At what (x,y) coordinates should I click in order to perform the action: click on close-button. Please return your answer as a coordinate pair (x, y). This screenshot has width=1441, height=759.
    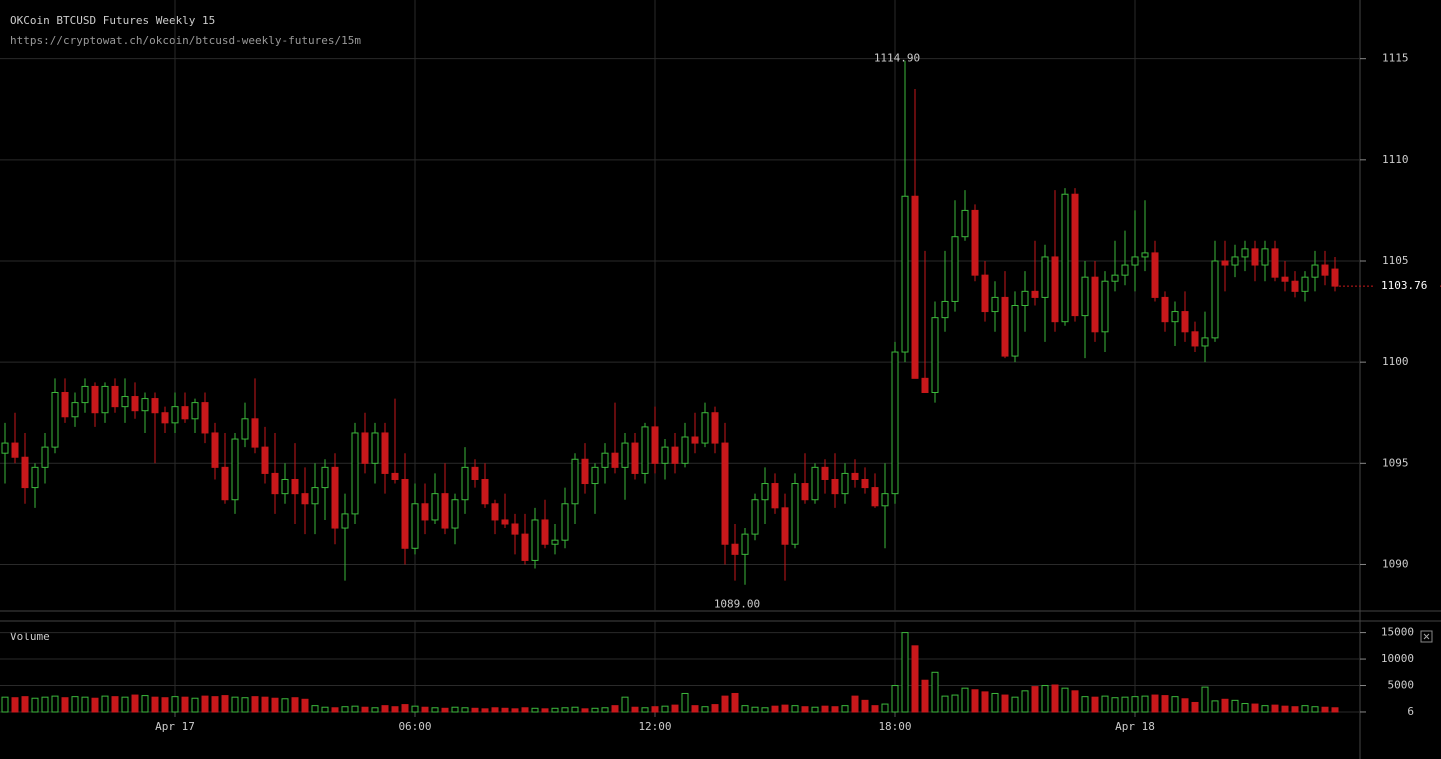
    Looking at the image, I should click on (1426, 636).